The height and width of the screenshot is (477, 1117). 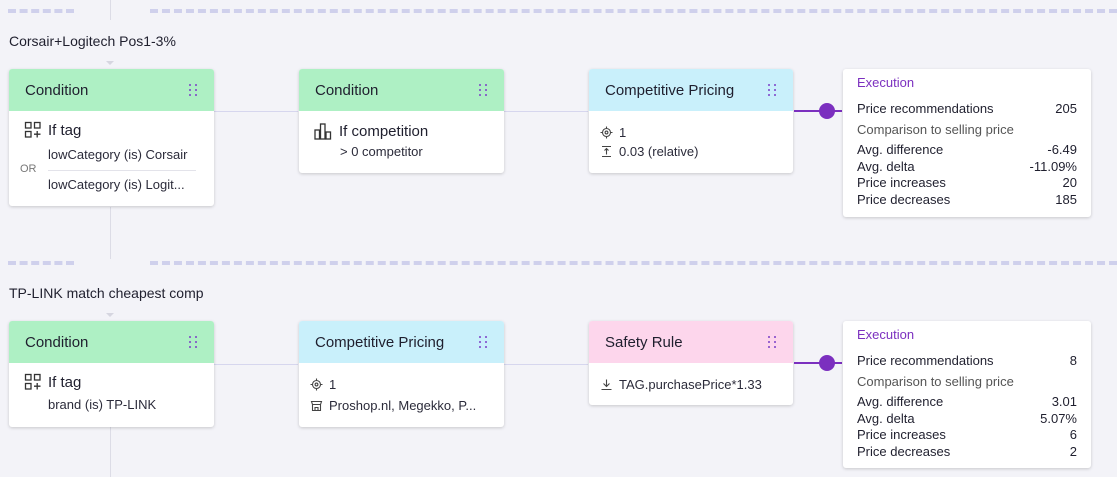 What do you see at coordinates (1066, 199) in the screenshot?
I see `row-value: 185` at bounding box center [1066, 199].